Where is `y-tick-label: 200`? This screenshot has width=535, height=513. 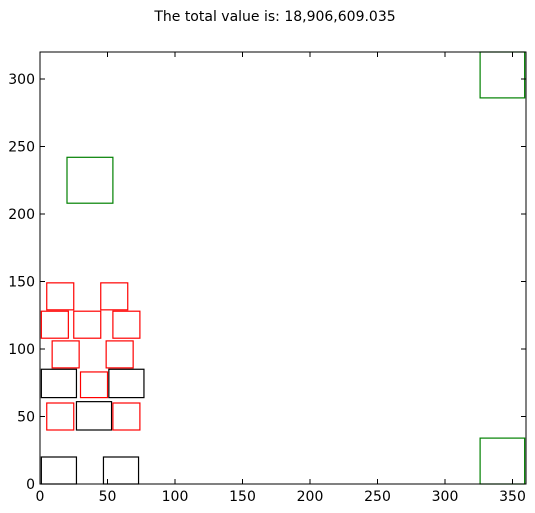
y-tick-label: 200 is located at coordinates (21, 215).